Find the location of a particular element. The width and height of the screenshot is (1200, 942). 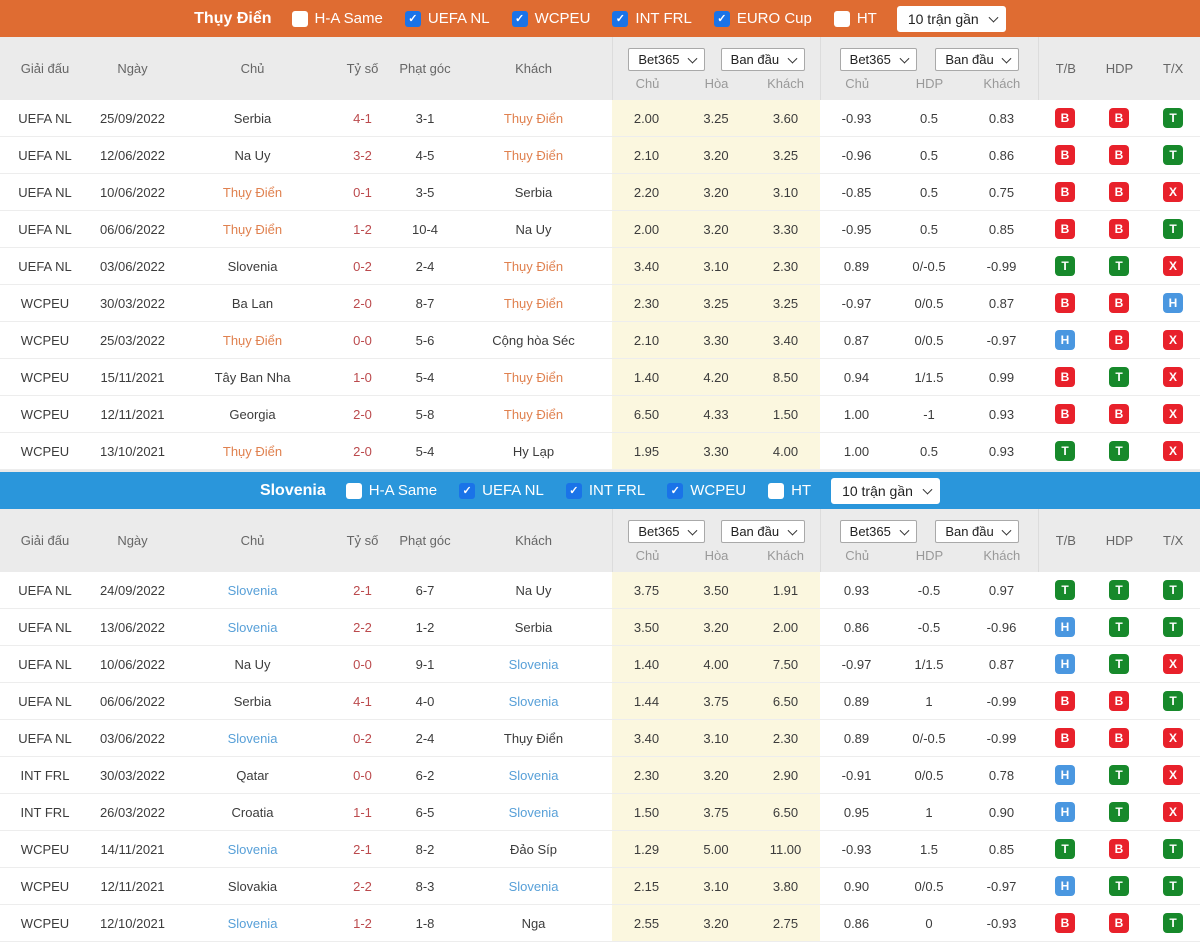

date-cell: 10/06/2022 is located at coordinates (132, 192).